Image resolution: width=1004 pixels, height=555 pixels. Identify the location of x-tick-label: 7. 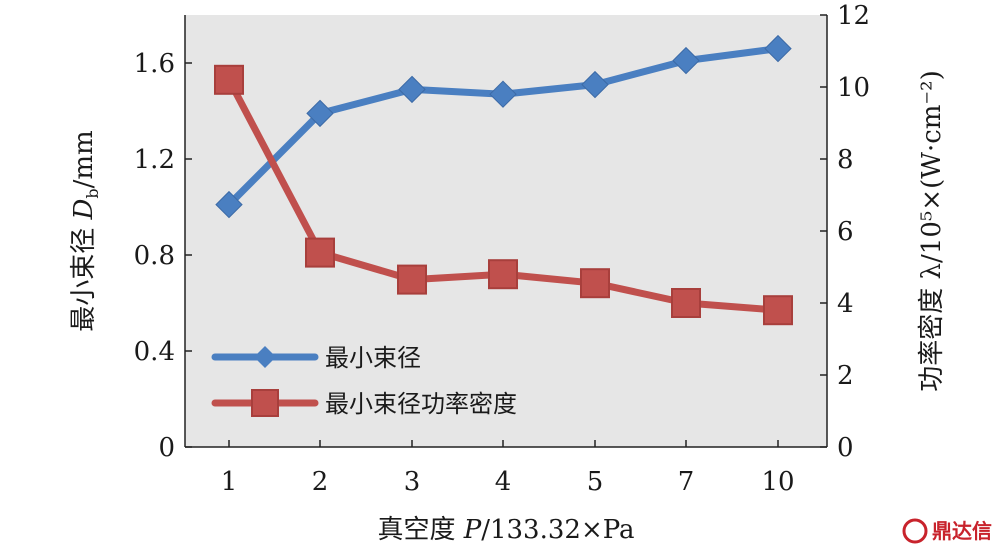
(686, 482).